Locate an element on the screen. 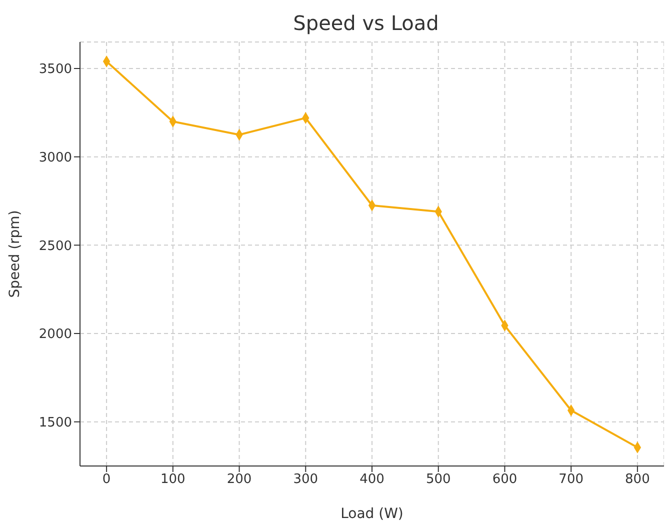  x-tick-label: 0 is located at coordinates (106, 480).